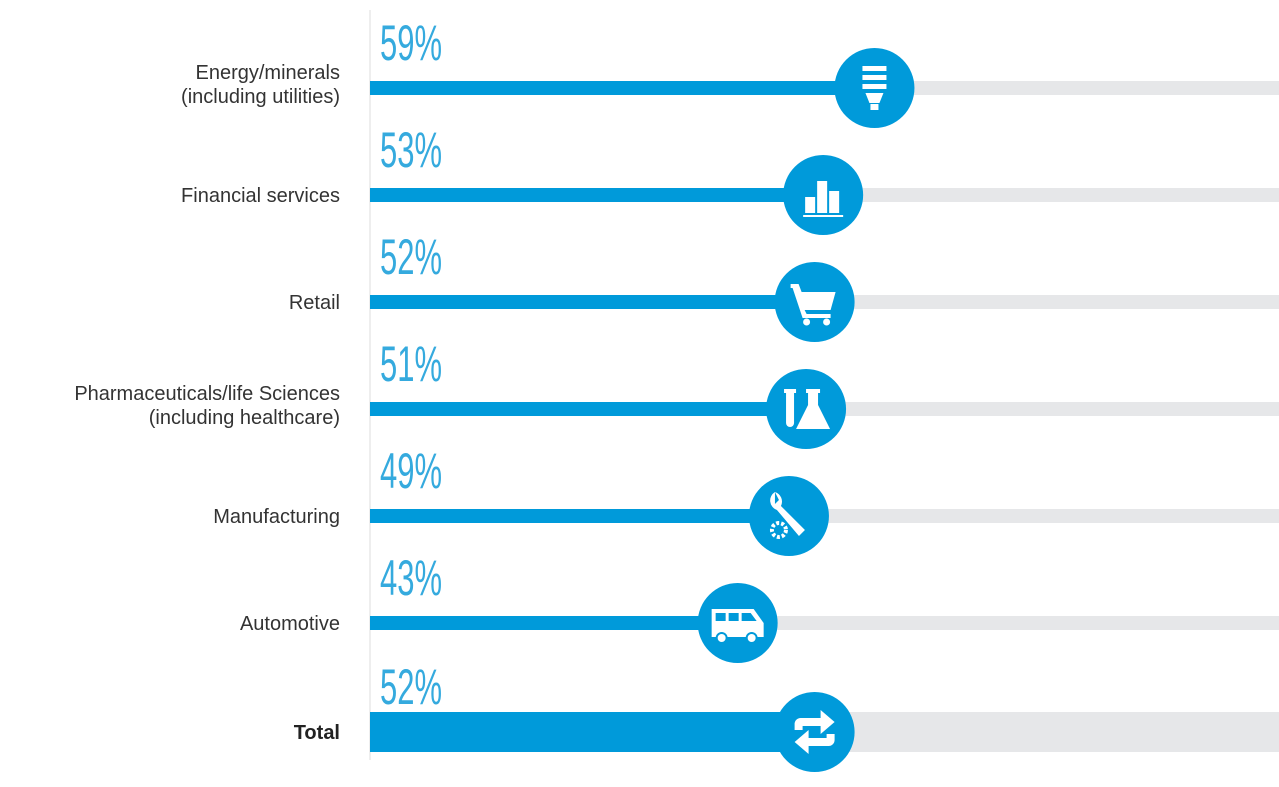  Describe the element at coordinates (260, 85) in the screenshot. I see `category-label: Energy/minerals (including utilities)` at that location.